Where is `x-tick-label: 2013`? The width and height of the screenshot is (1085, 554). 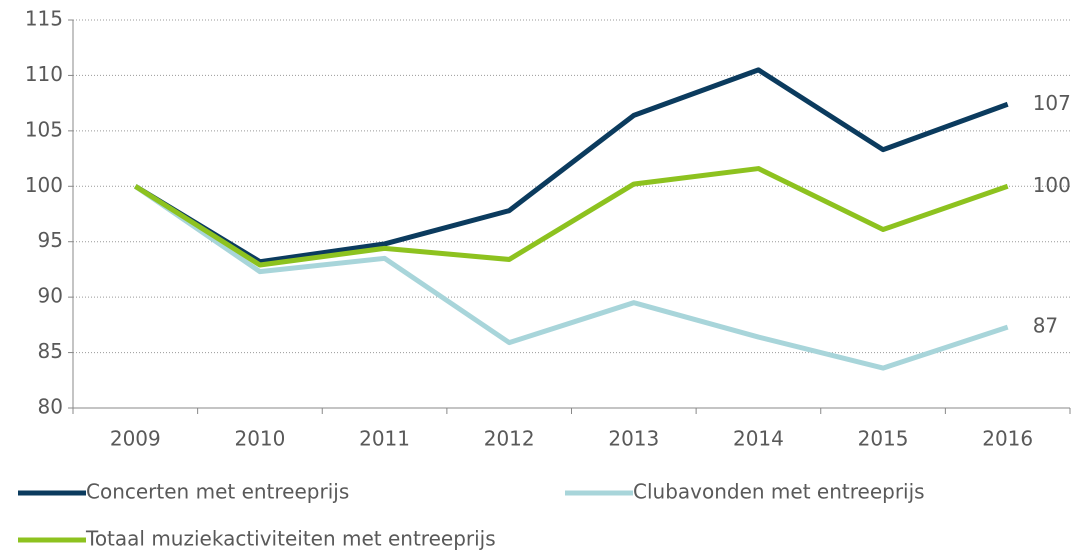 x-tick-label: 2013 is located at coordinates (633, 439).